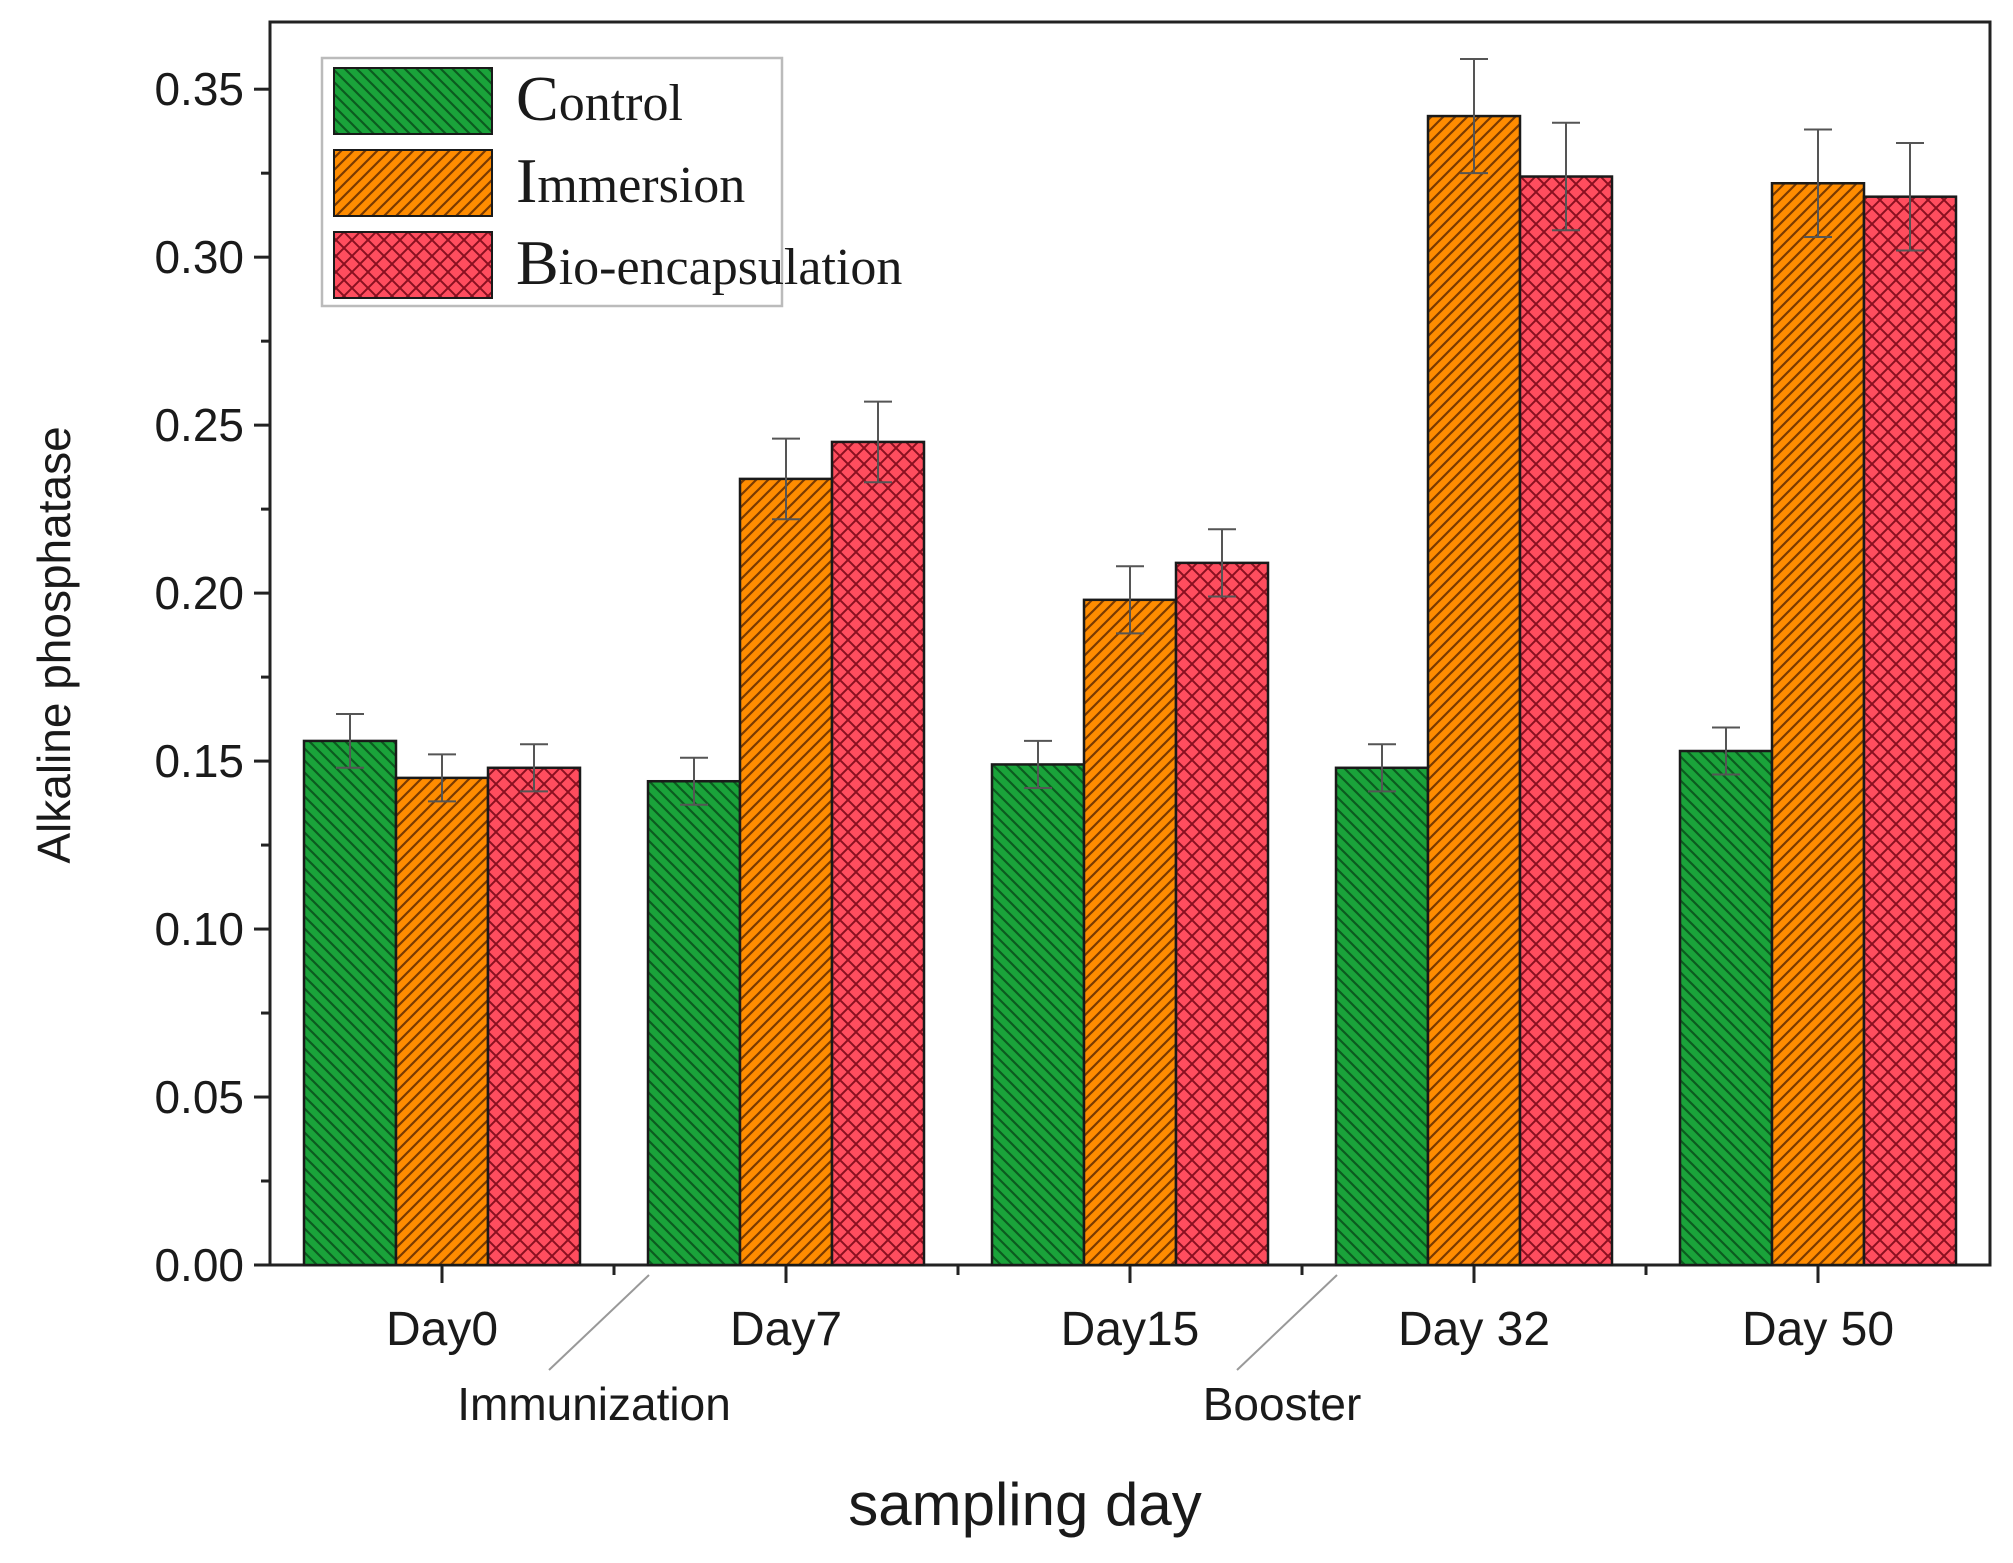 This screenshot has width=2013, height=1563. Describe the element at coordinates (199, 593) in the screenshot. I see `y-tick-label: 0.20` at that location.